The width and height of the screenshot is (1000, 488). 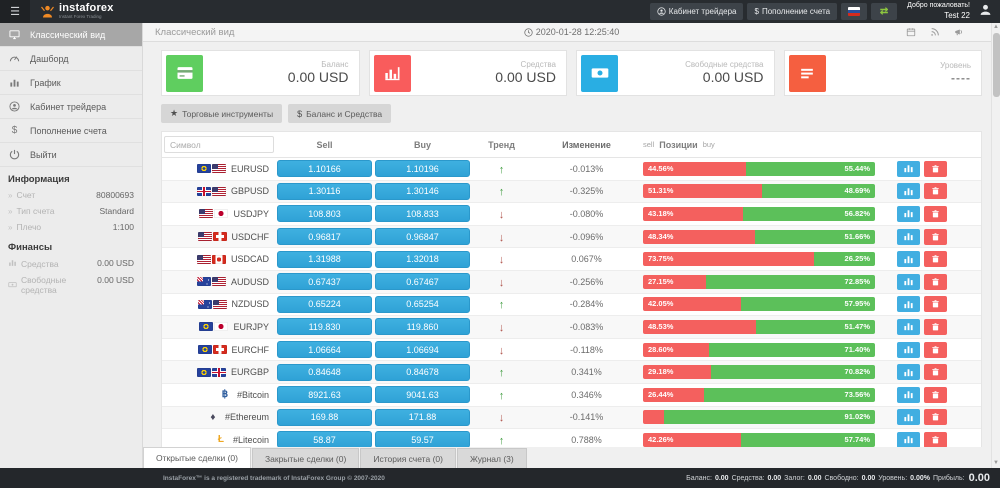 I want to click on buy-positions-segment: 71.40%, so click(x=792, y=349).